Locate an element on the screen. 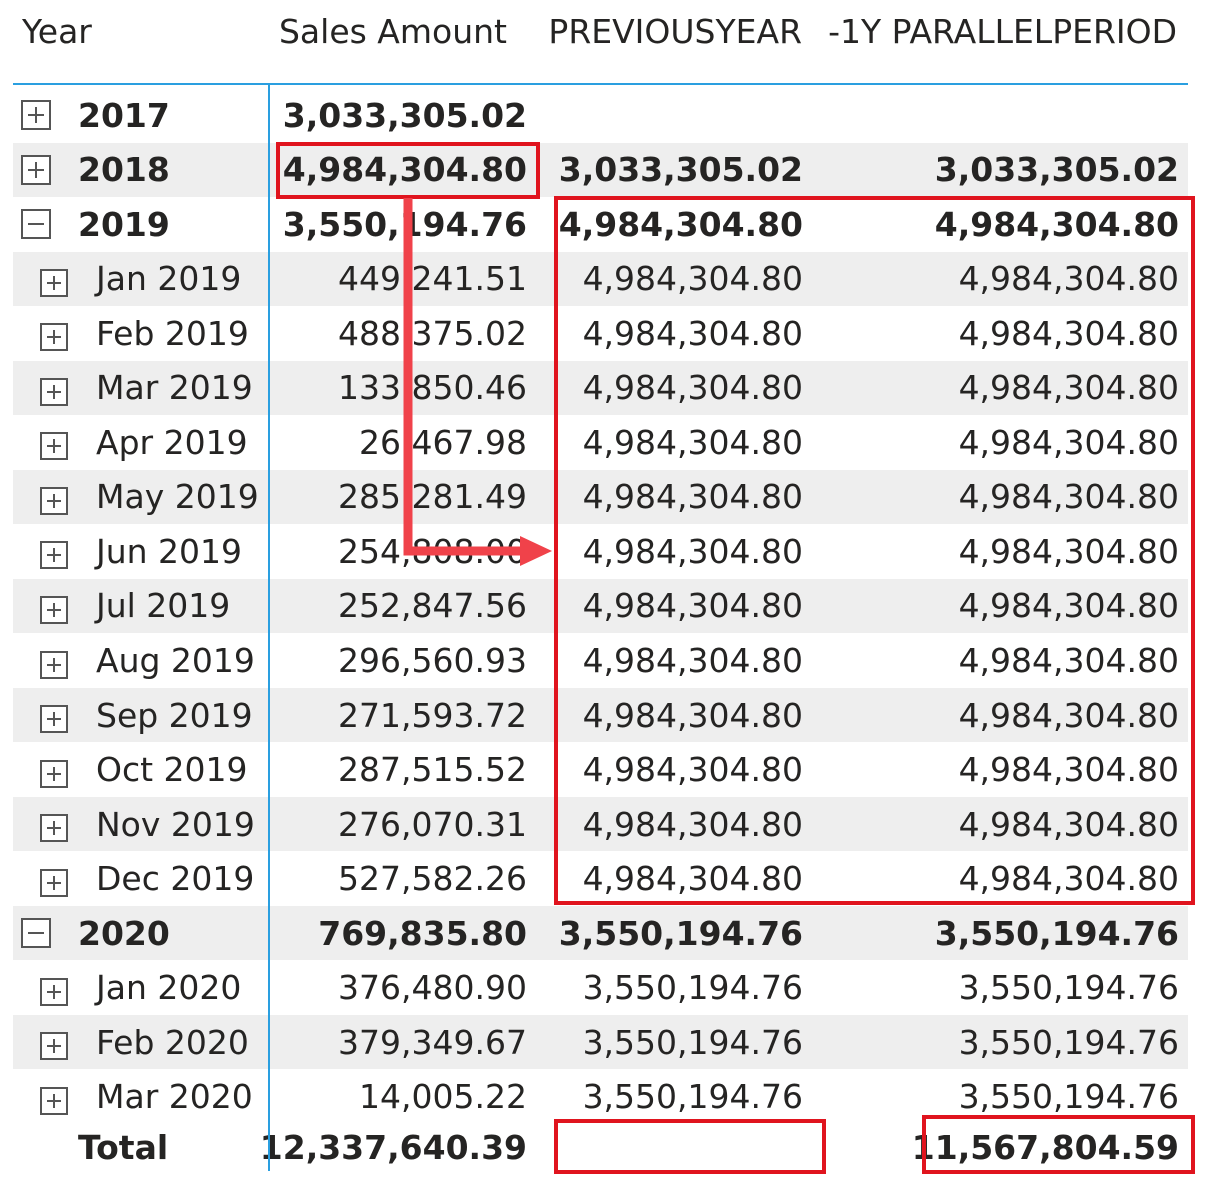 The width and height of the screenshot is (1206, 1188). row-header-divider is located at coordinates (269, 628).